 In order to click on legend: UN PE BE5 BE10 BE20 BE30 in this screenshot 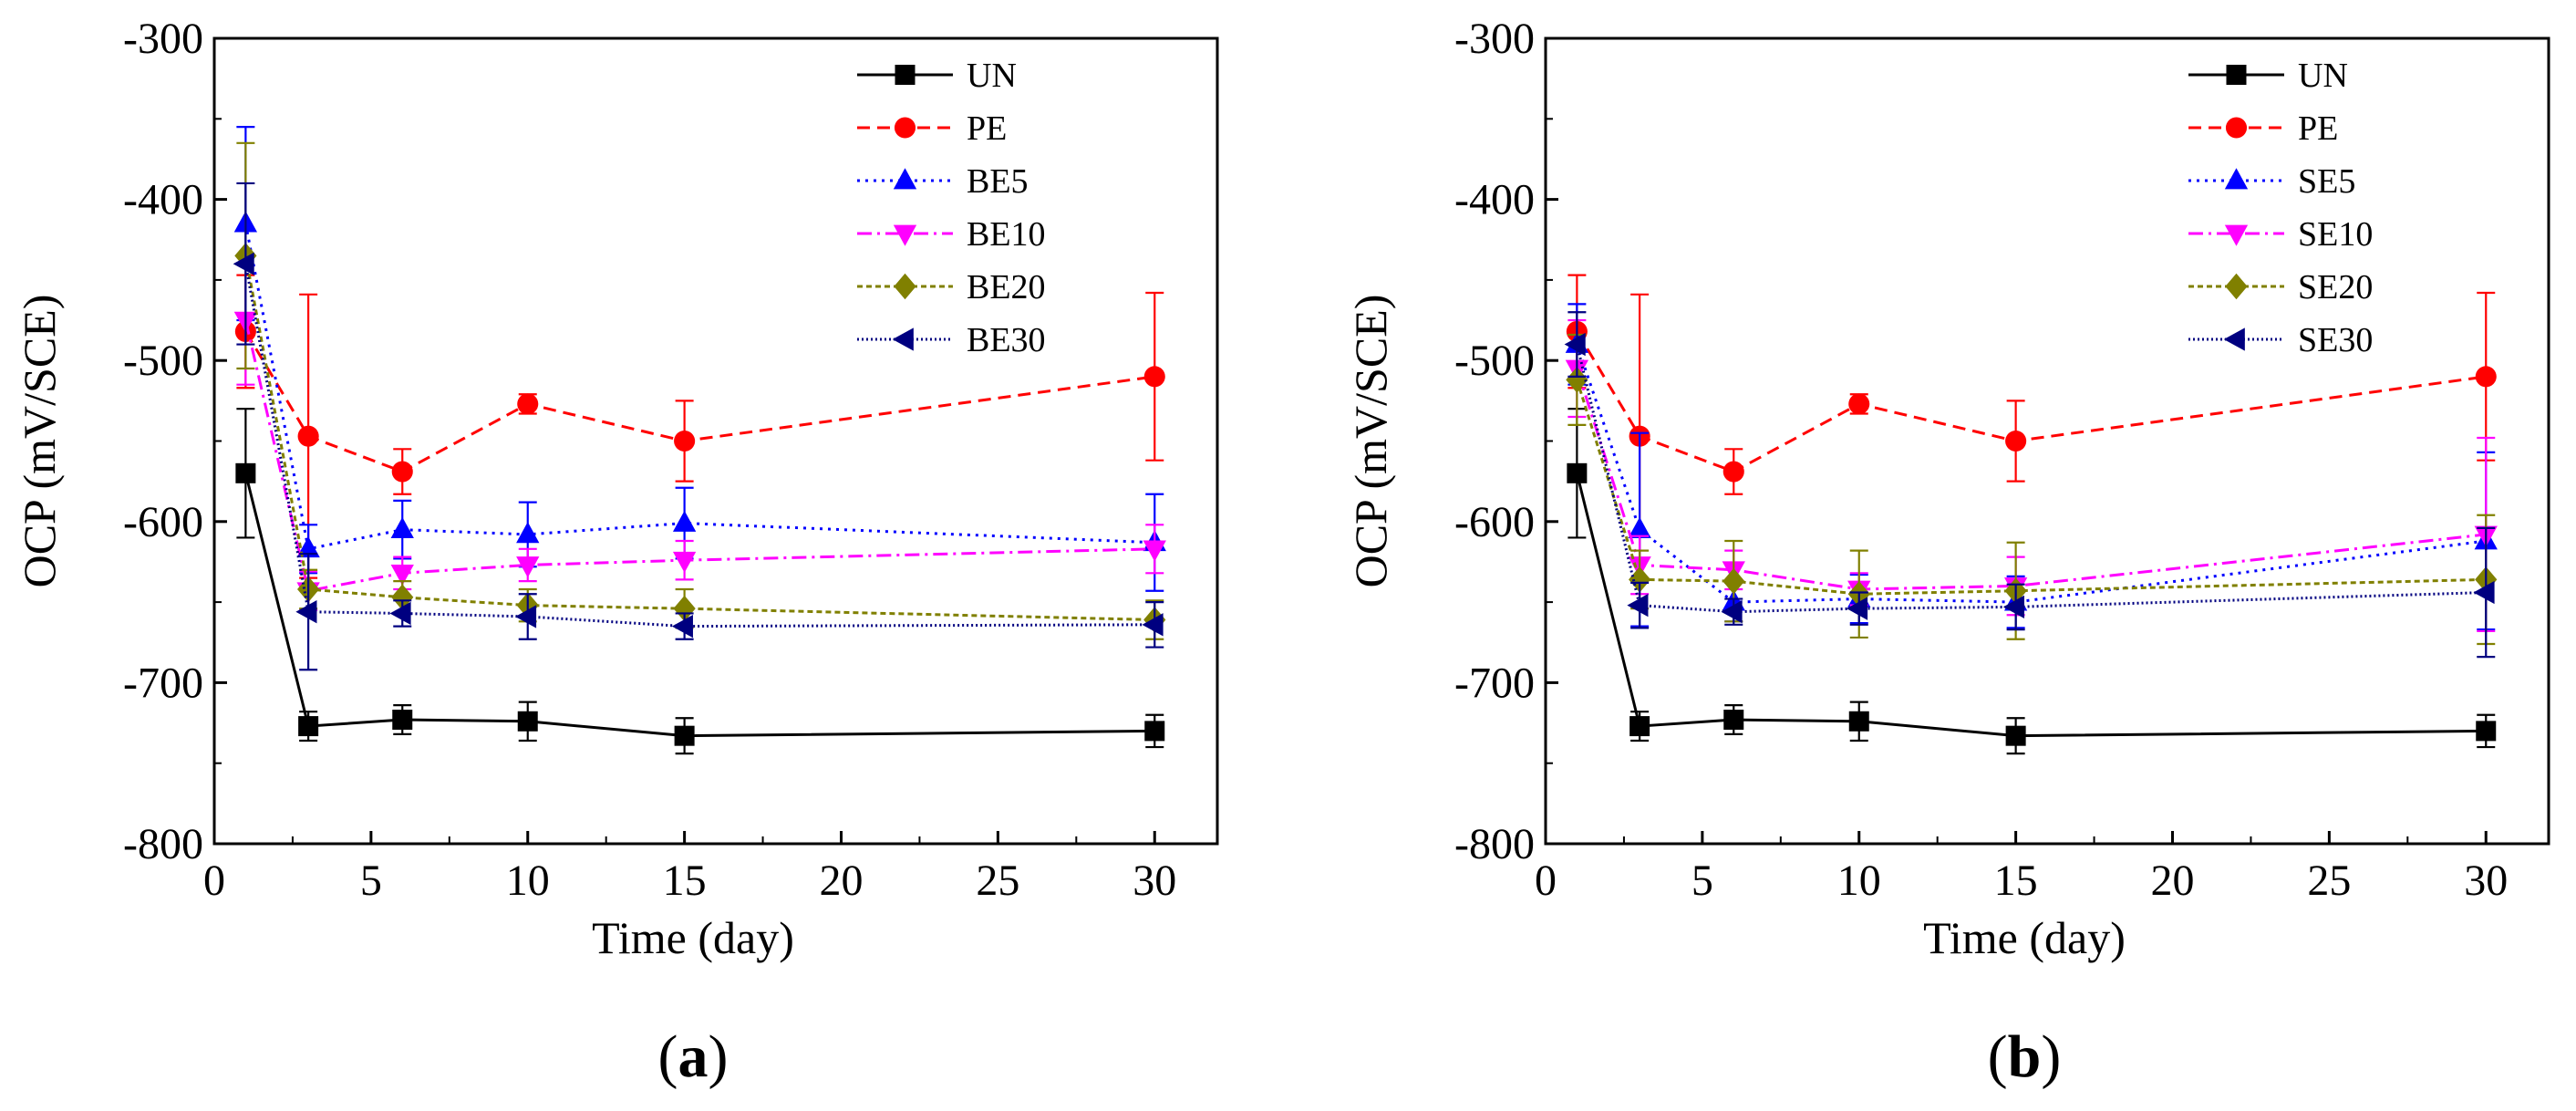, I will do `click(951, 208)`.